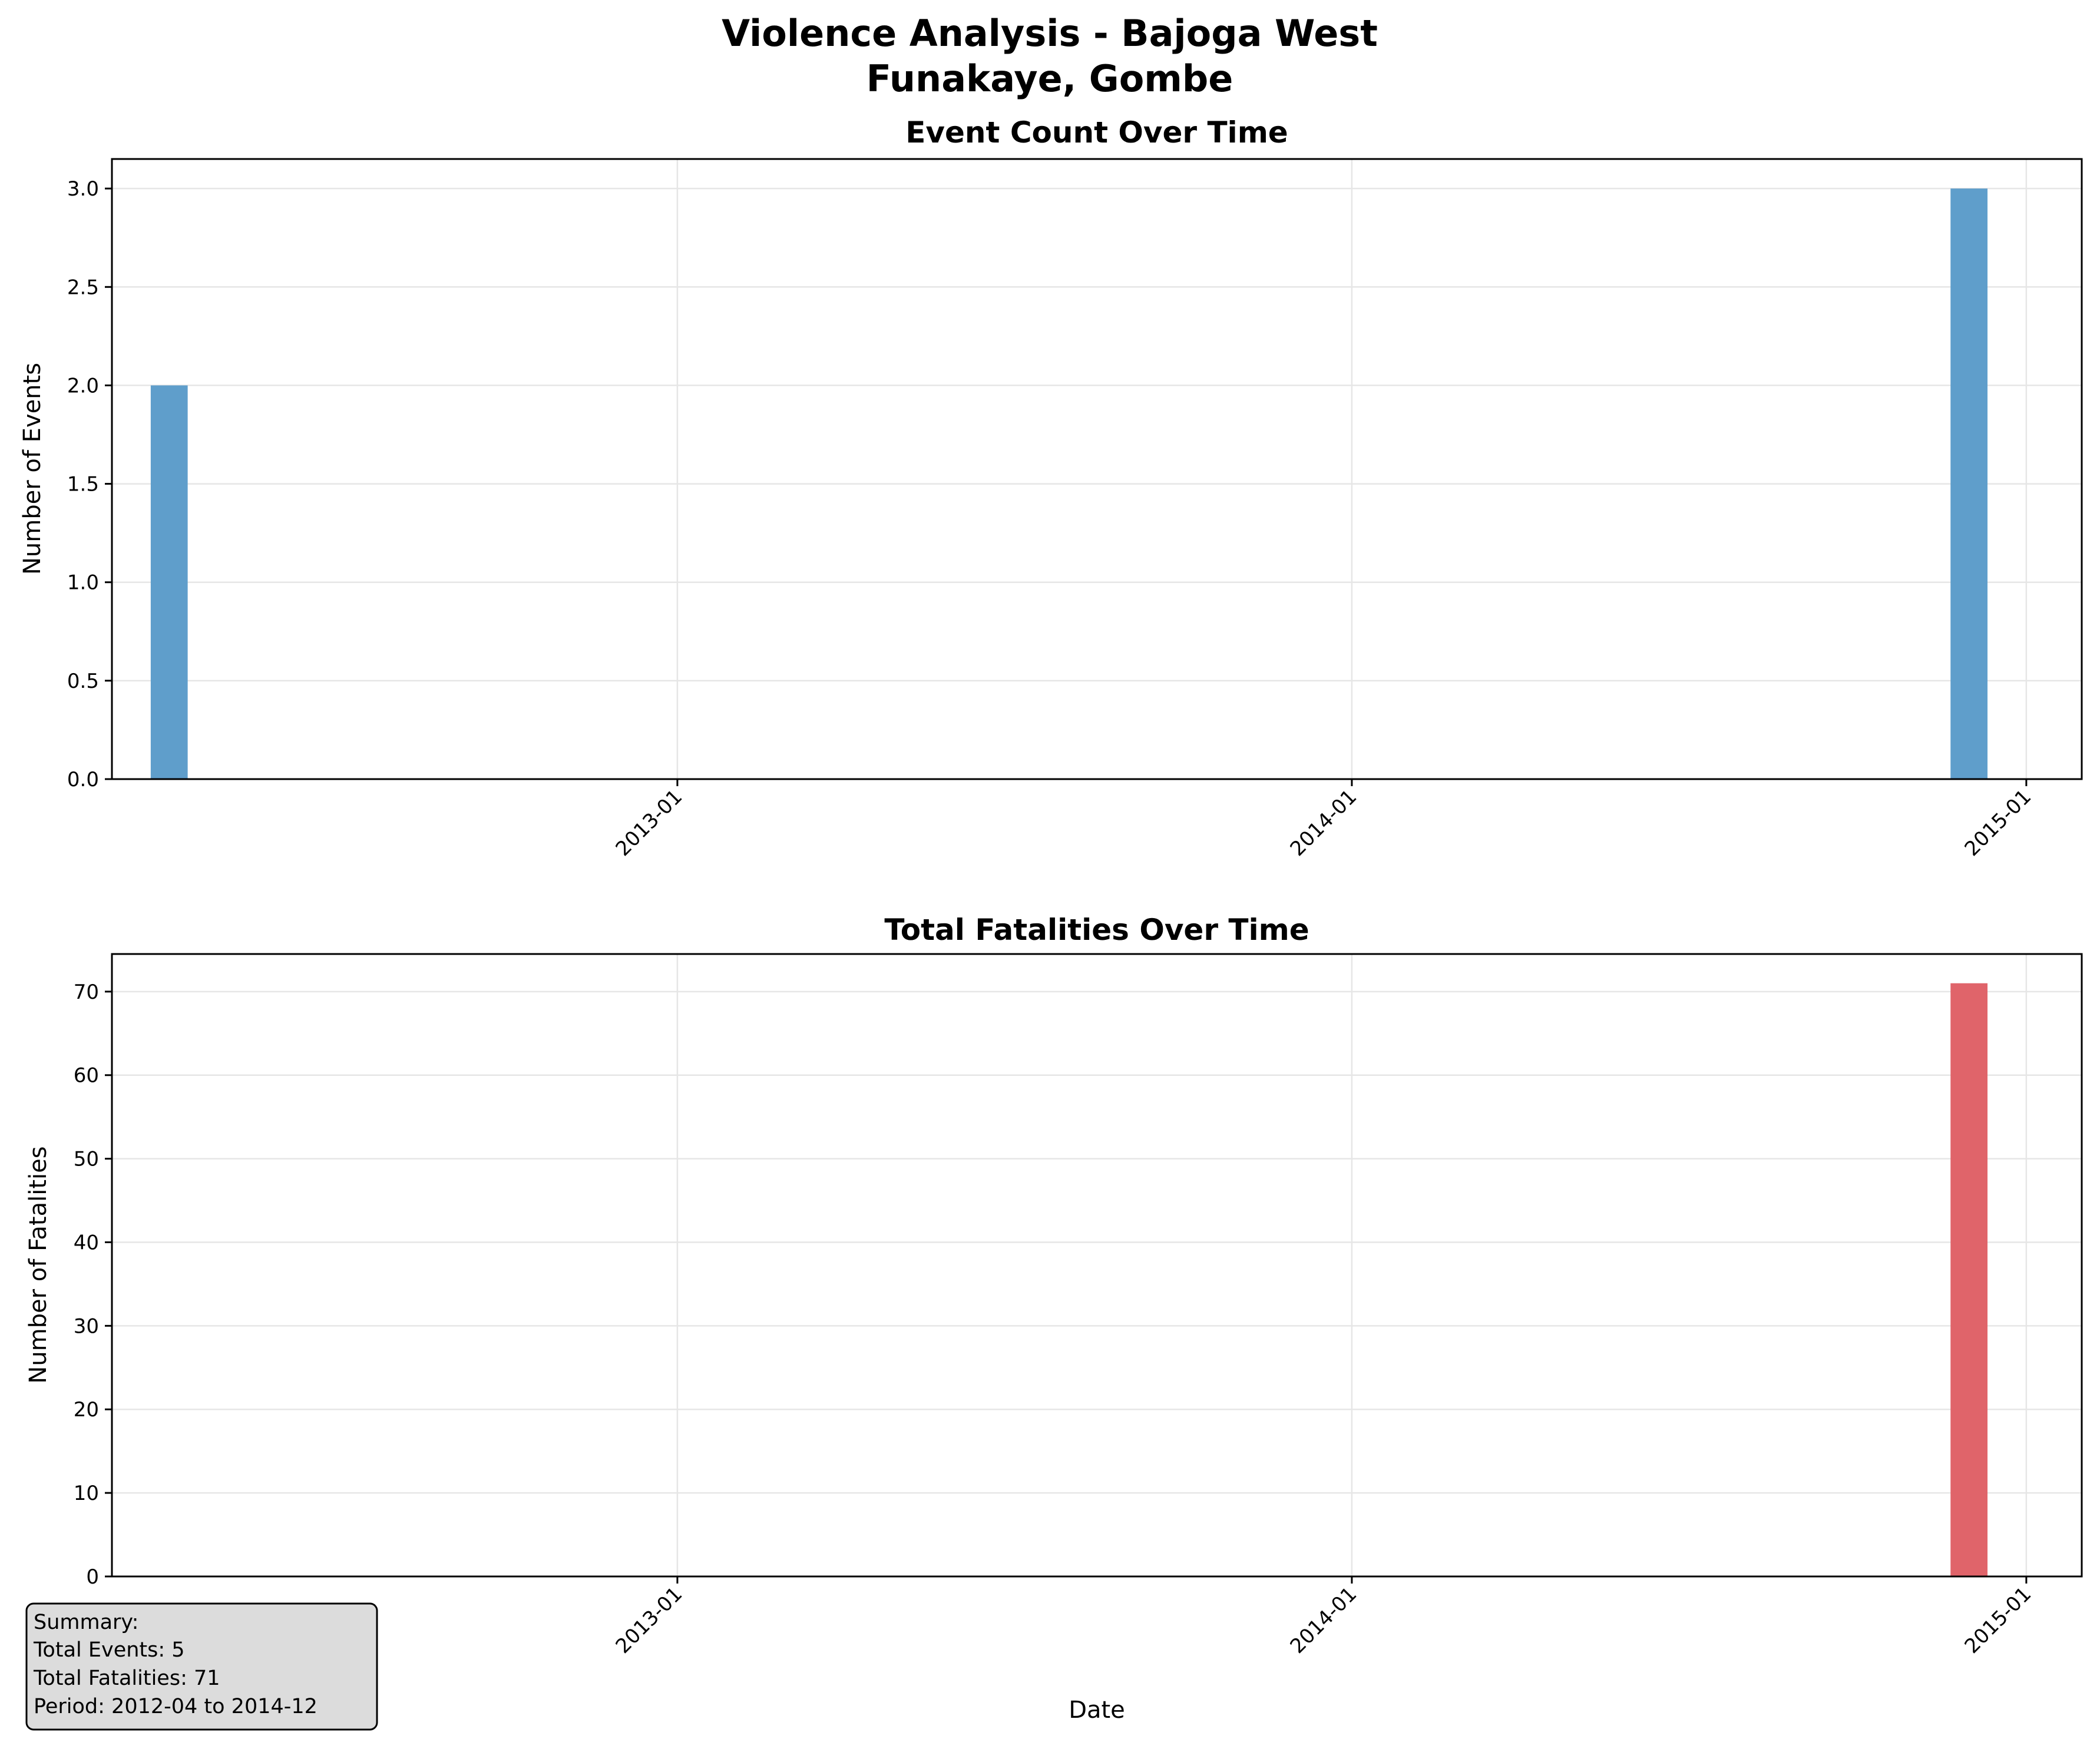  Describe the element at coordinates (1050, 33) in the screenshot. I see `figure-title-line1: Violence Analysis - Bajoga West` at that location.